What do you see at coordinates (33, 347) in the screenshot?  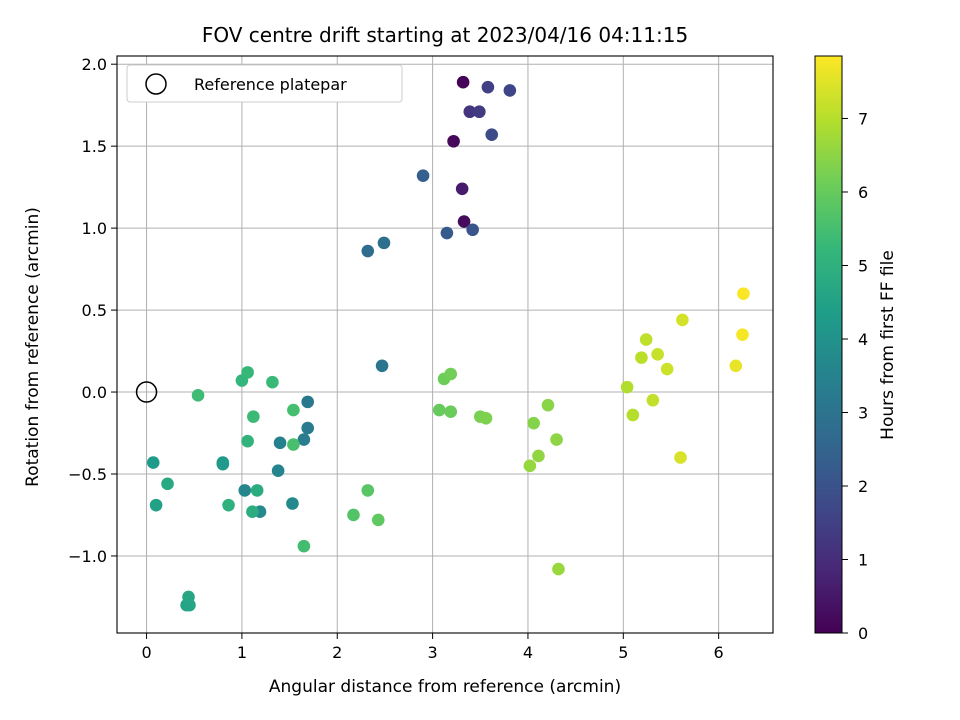 I see `y-axis-label: Rotation from reference (arcmin)` at bounding box center [33, 347].